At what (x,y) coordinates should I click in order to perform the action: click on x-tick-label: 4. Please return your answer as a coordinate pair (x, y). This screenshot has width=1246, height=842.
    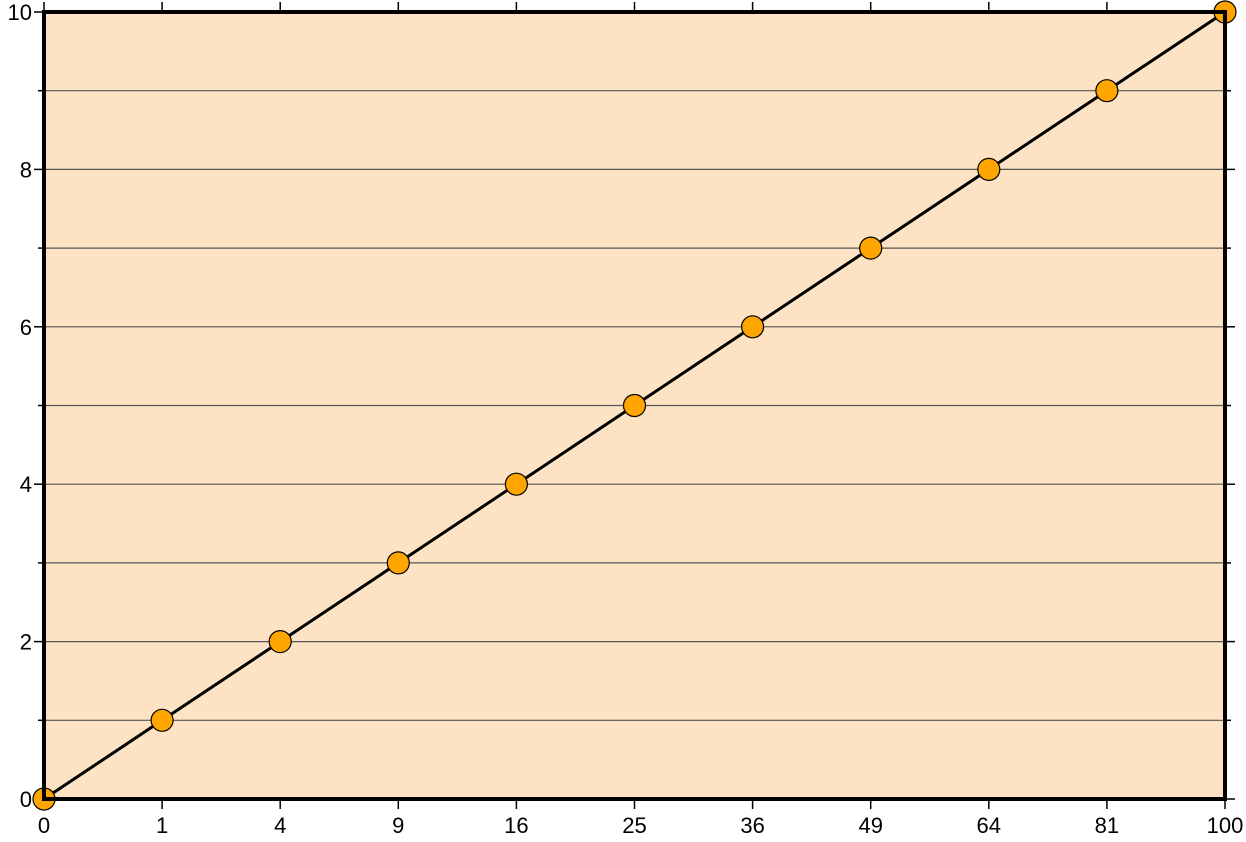
    Looking at the image, I should click on (280, 825).